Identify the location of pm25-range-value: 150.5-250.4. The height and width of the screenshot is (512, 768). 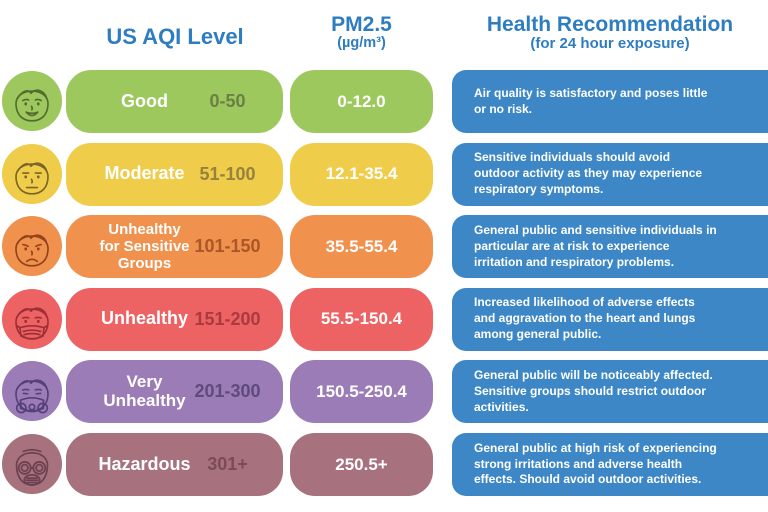
(361, 391).